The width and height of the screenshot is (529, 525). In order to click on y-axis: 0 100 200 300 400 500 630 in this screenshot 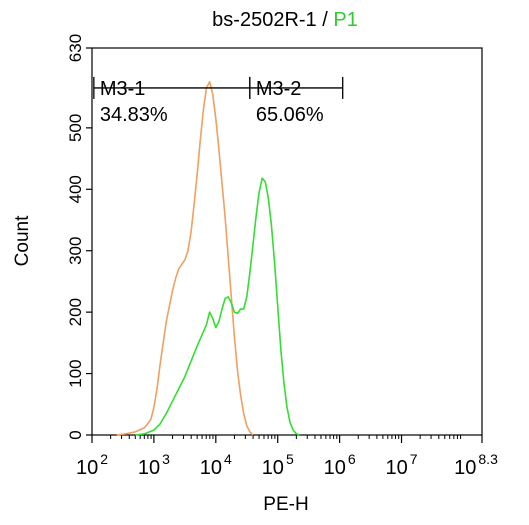, I will do `click(79, 237)`.